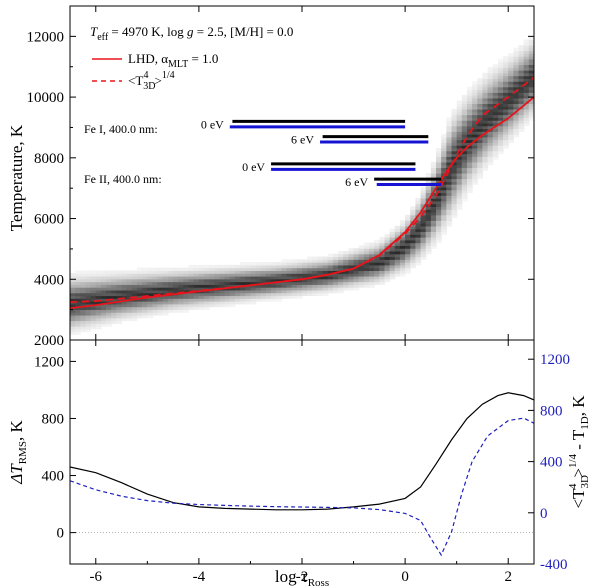 The image size is (600, 586). What do you see at coordinates (49, 362) in the screenshot?
I see `left-y-tick-label: 1200` at bounding box center [49, 362].